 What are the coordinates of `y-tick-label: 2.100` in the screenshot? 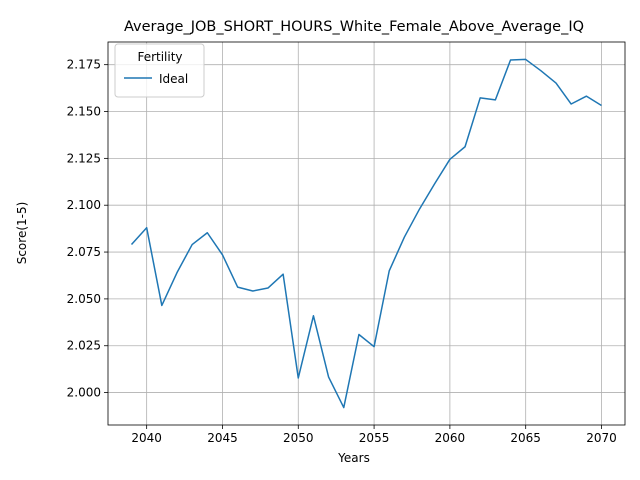 It's located at (84, 205).